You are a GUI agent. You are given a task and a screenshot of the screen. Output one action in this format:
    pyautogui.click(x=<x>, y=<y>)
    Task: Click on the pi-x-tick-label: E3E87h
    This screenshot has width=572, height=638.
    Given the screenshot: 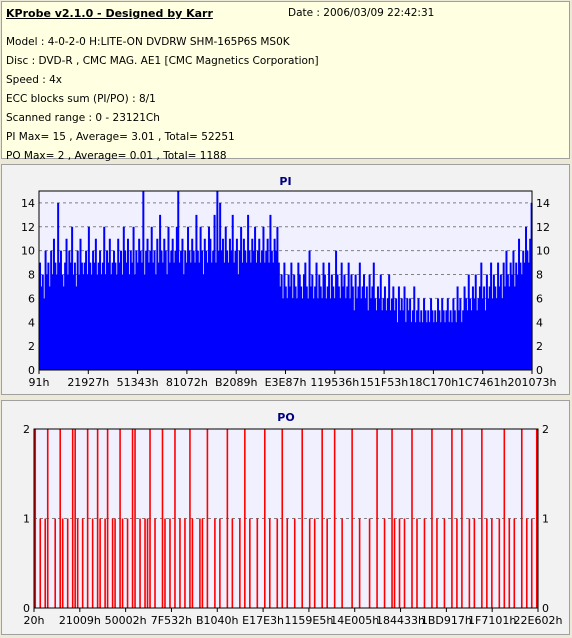 What is the action you would take?
    pyautogui.click(x=286, y=382)
    